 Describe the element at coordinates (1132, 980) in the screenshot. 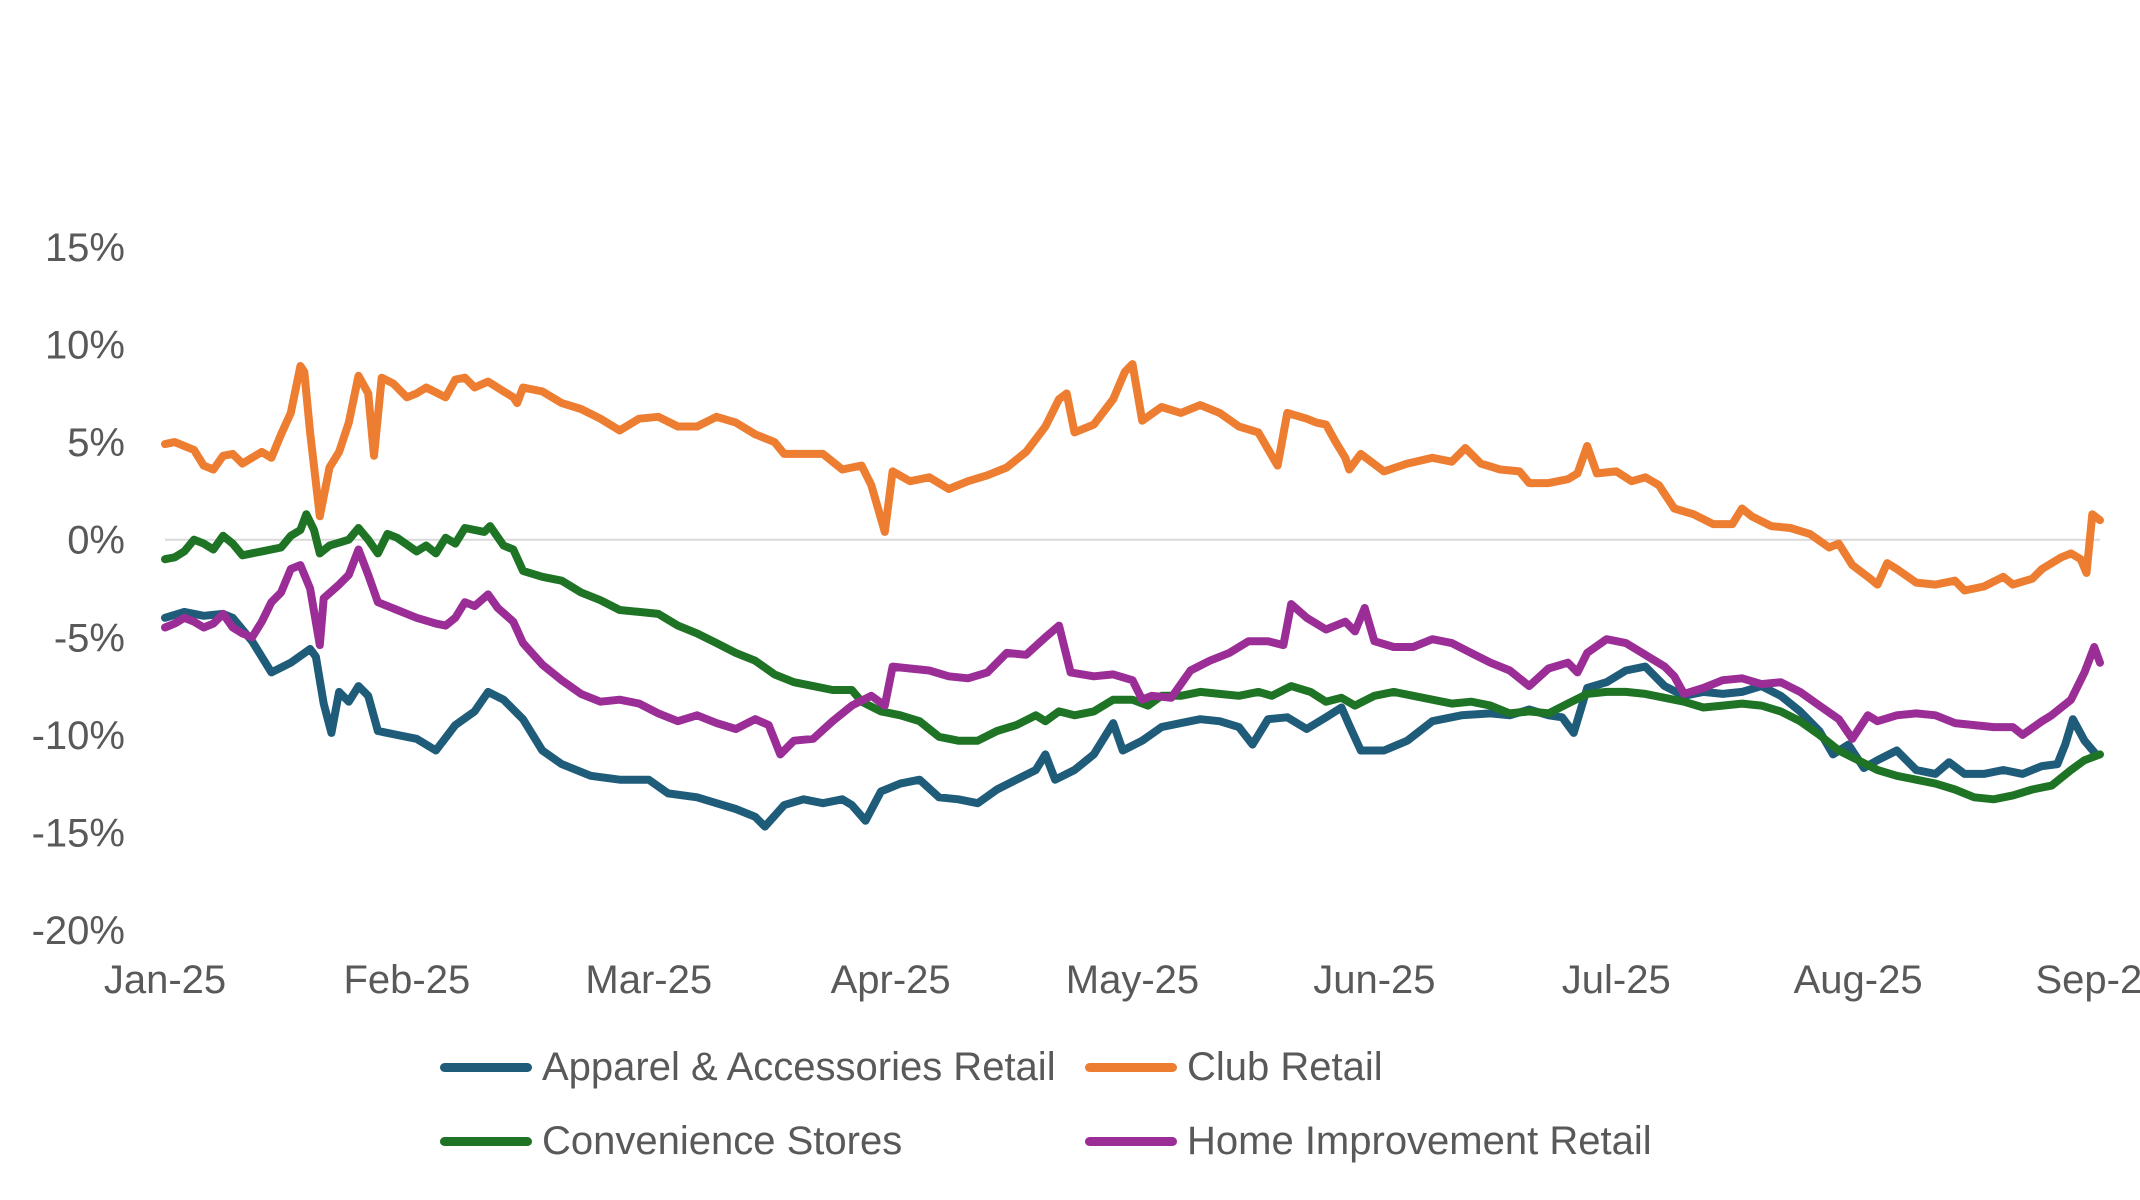

I see `x-tick-label: May-25` at that location.